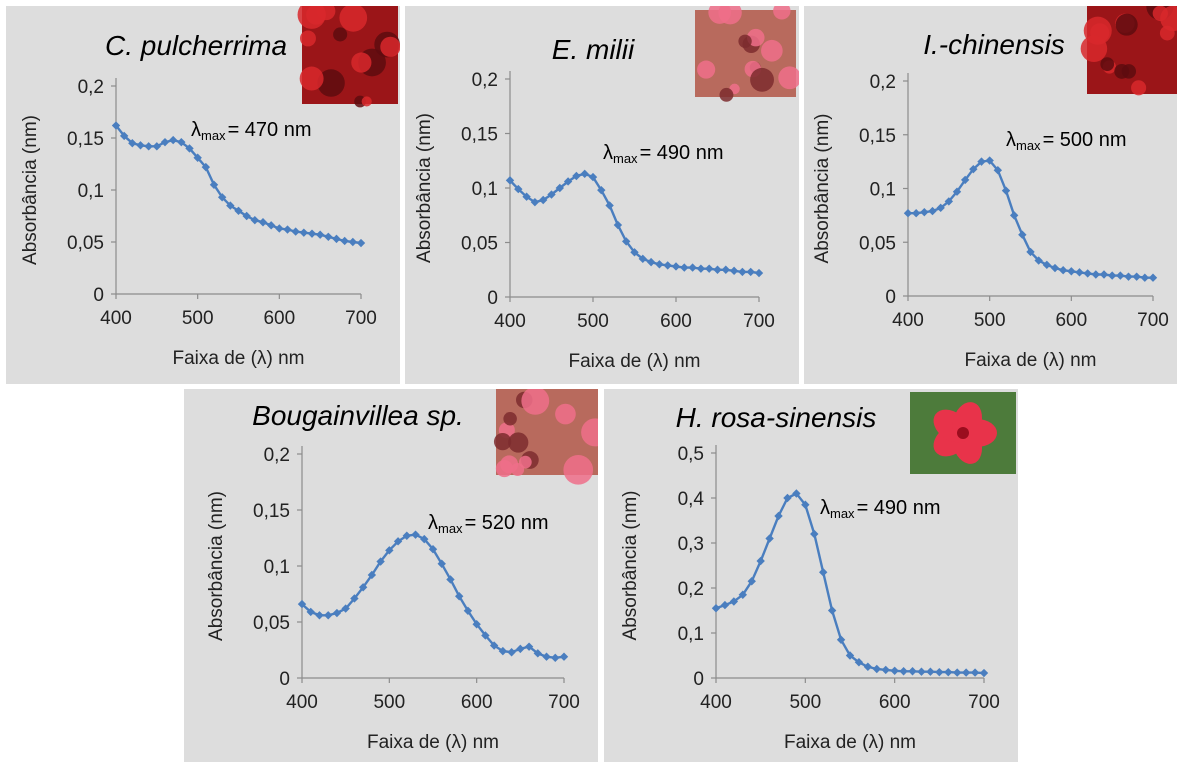 This screenshot has height=762, width=1183. I want to click on lambda-max-annotation: λmax = 520 nm, so click(488, 524).